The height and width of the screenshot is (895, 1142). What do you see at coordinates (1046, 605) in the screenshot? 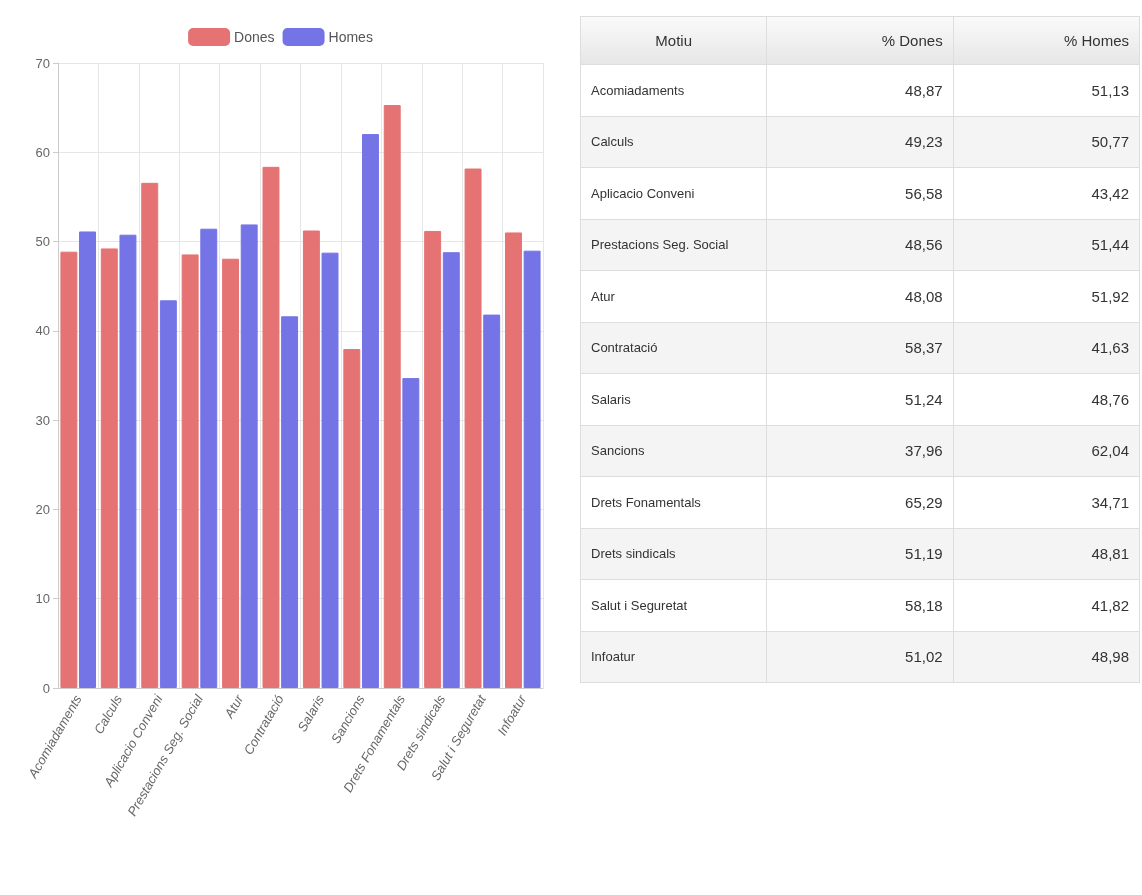
I see `text: 41,82` at bounding box center [1046, 605].